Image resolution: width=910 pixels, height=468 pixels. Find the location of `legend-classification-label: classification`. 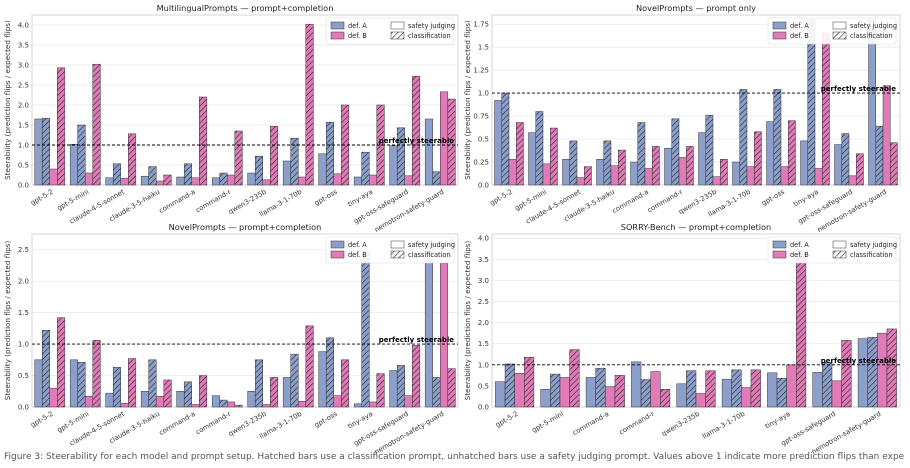

legend-classification-label: classification is located at coordinates (429, 36).